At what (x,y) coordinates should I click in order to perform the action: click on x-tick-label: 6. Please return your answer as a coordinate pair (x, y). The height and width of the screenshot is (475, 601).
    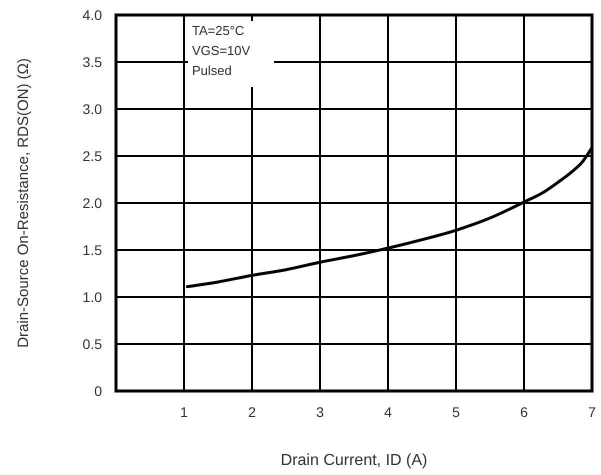
    Looking at the image, I should click on (524, 412).